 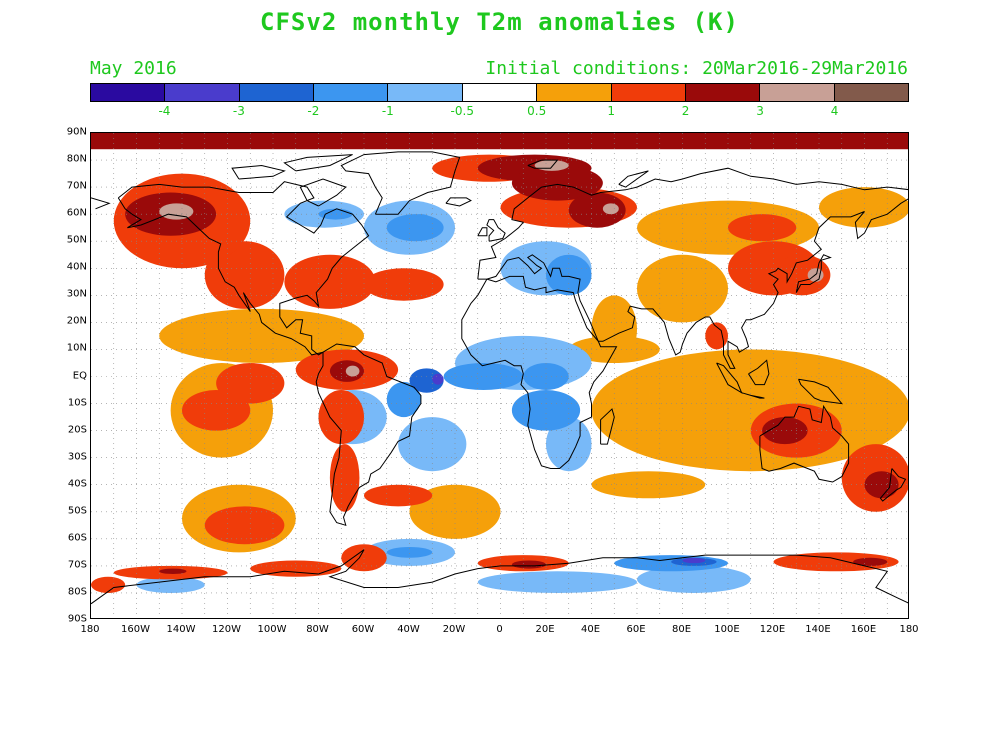 I want to click on longitude-label: 0, so click(x=499, y=629).